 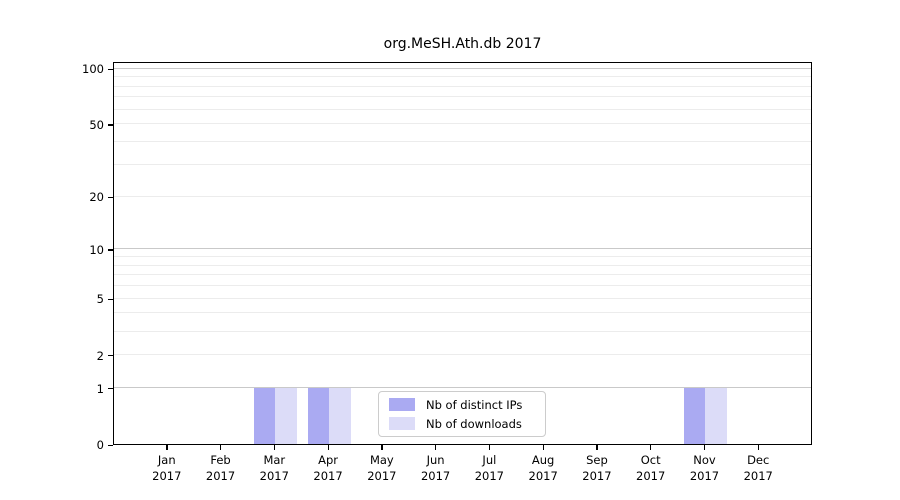 I want to click on y-tick-label: 100, so click(x=93, y=69).